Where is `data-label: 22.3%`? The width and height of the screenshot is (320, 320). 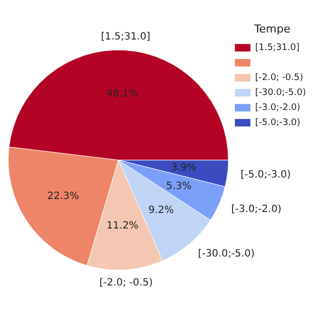
data-label: 22.3% is located at coordinates (63, 196).